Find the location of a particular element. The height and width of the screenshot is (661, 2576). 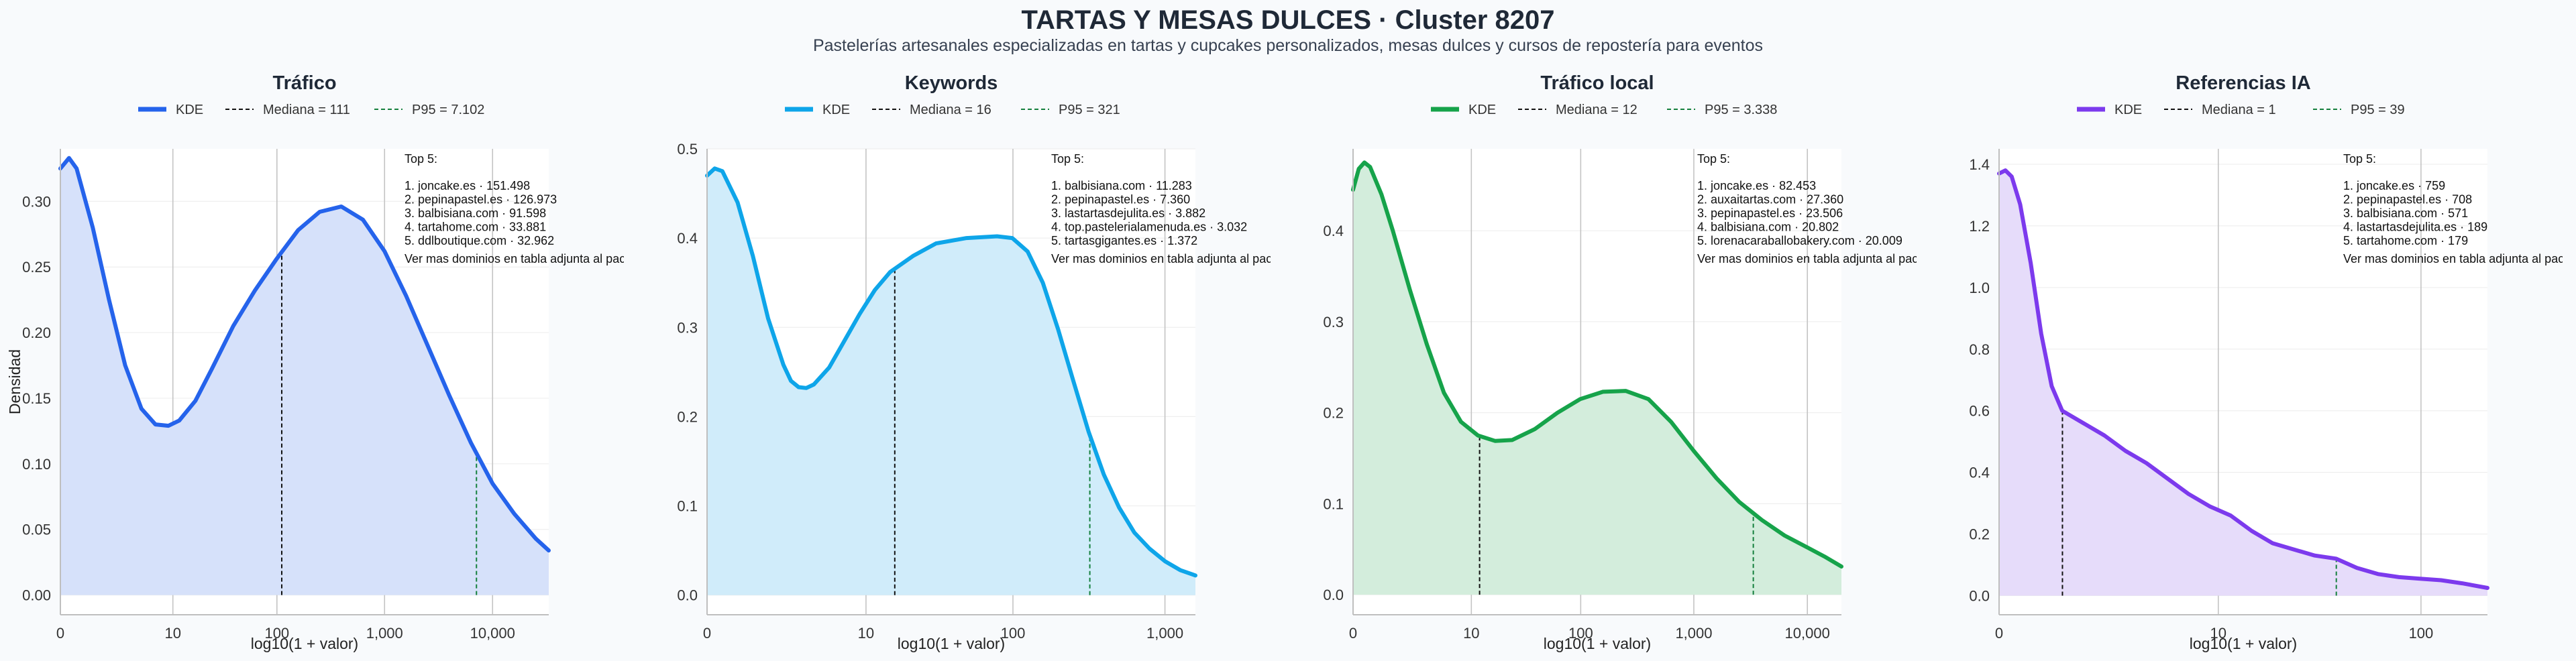

y-tick-label: 0.00 is located at coordinates (36, 595).